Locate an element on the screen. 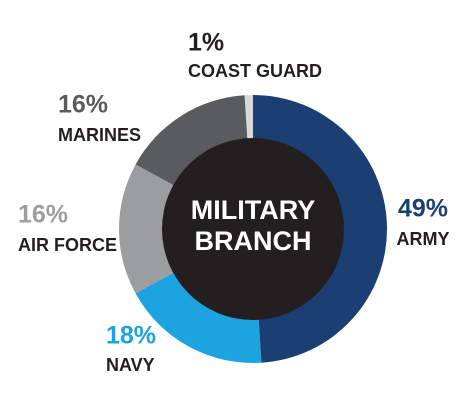 The width and height of the screenshot is (474, 401). center-label: BRANCH is located at coordinates (253, 241).